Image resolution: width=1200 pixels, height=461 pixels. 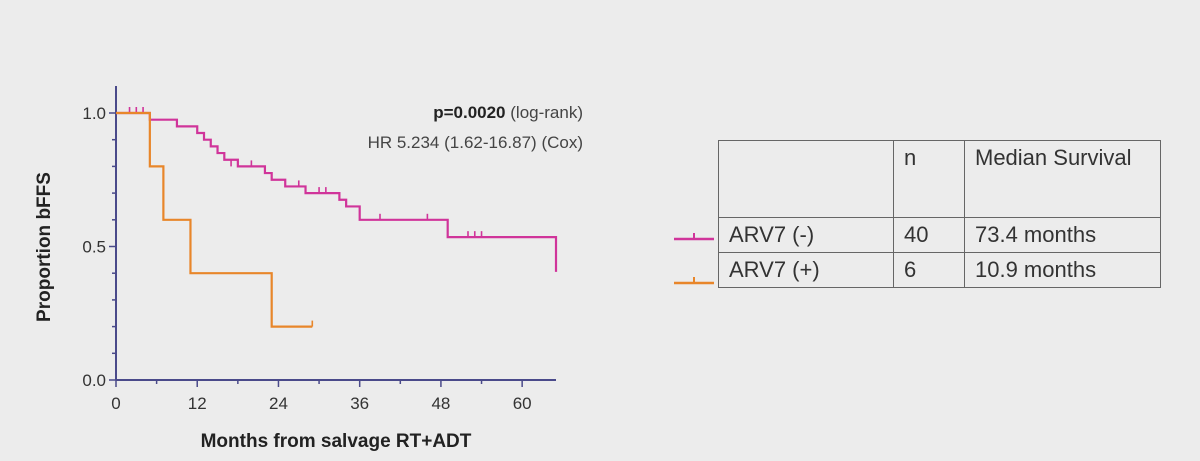 What do you see at coordinates (94, 113) in the screenshot?
I see `y-tick-label: 1.0` at bounding box center [94, 113].